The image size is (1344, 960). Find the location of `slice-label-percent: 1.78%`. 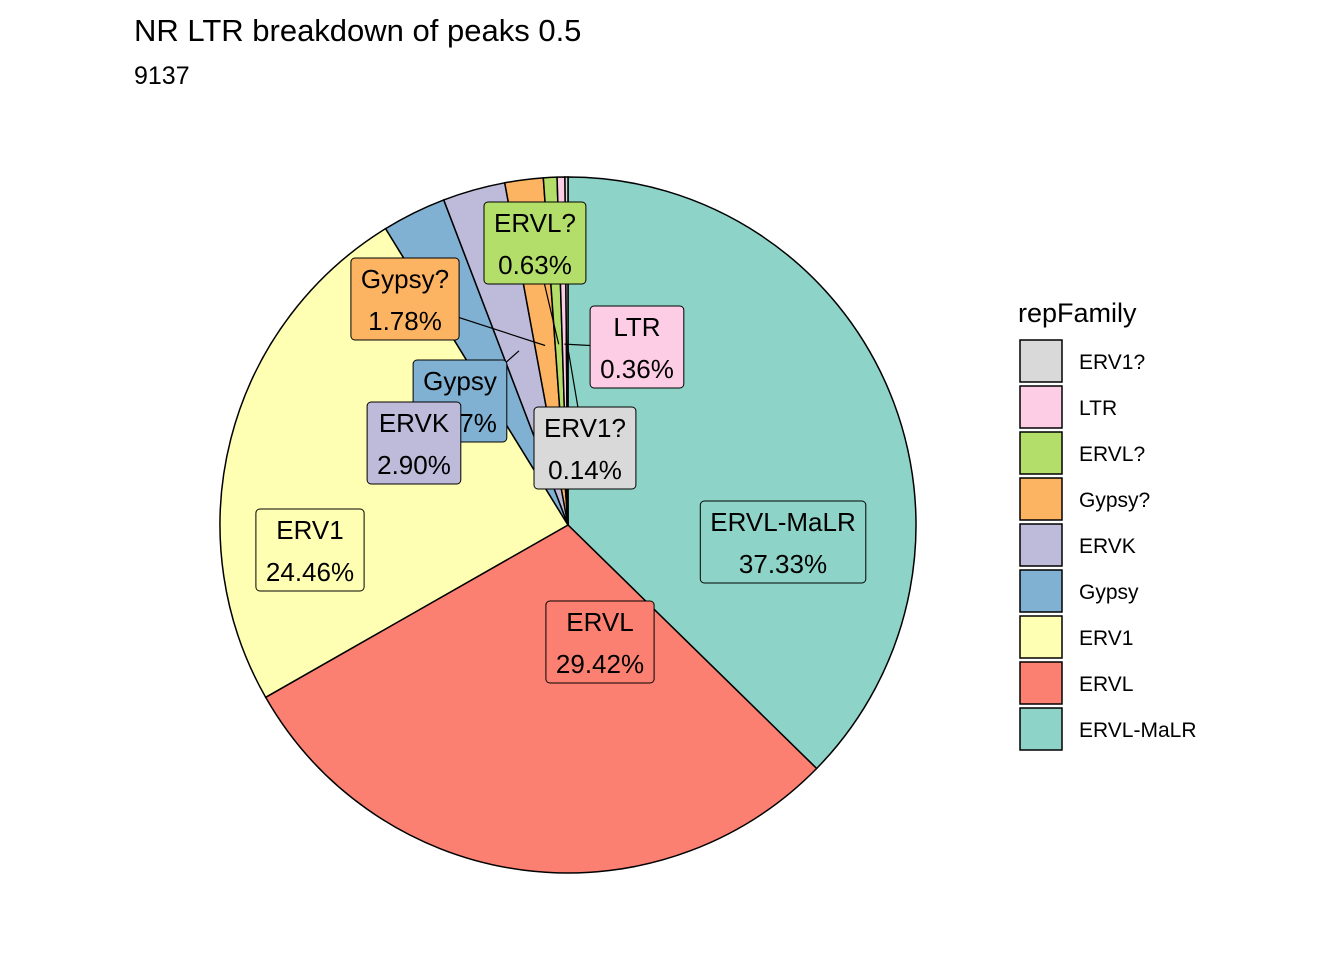

slice-label-percent: 1.78% is located at coordinates (405, 321).